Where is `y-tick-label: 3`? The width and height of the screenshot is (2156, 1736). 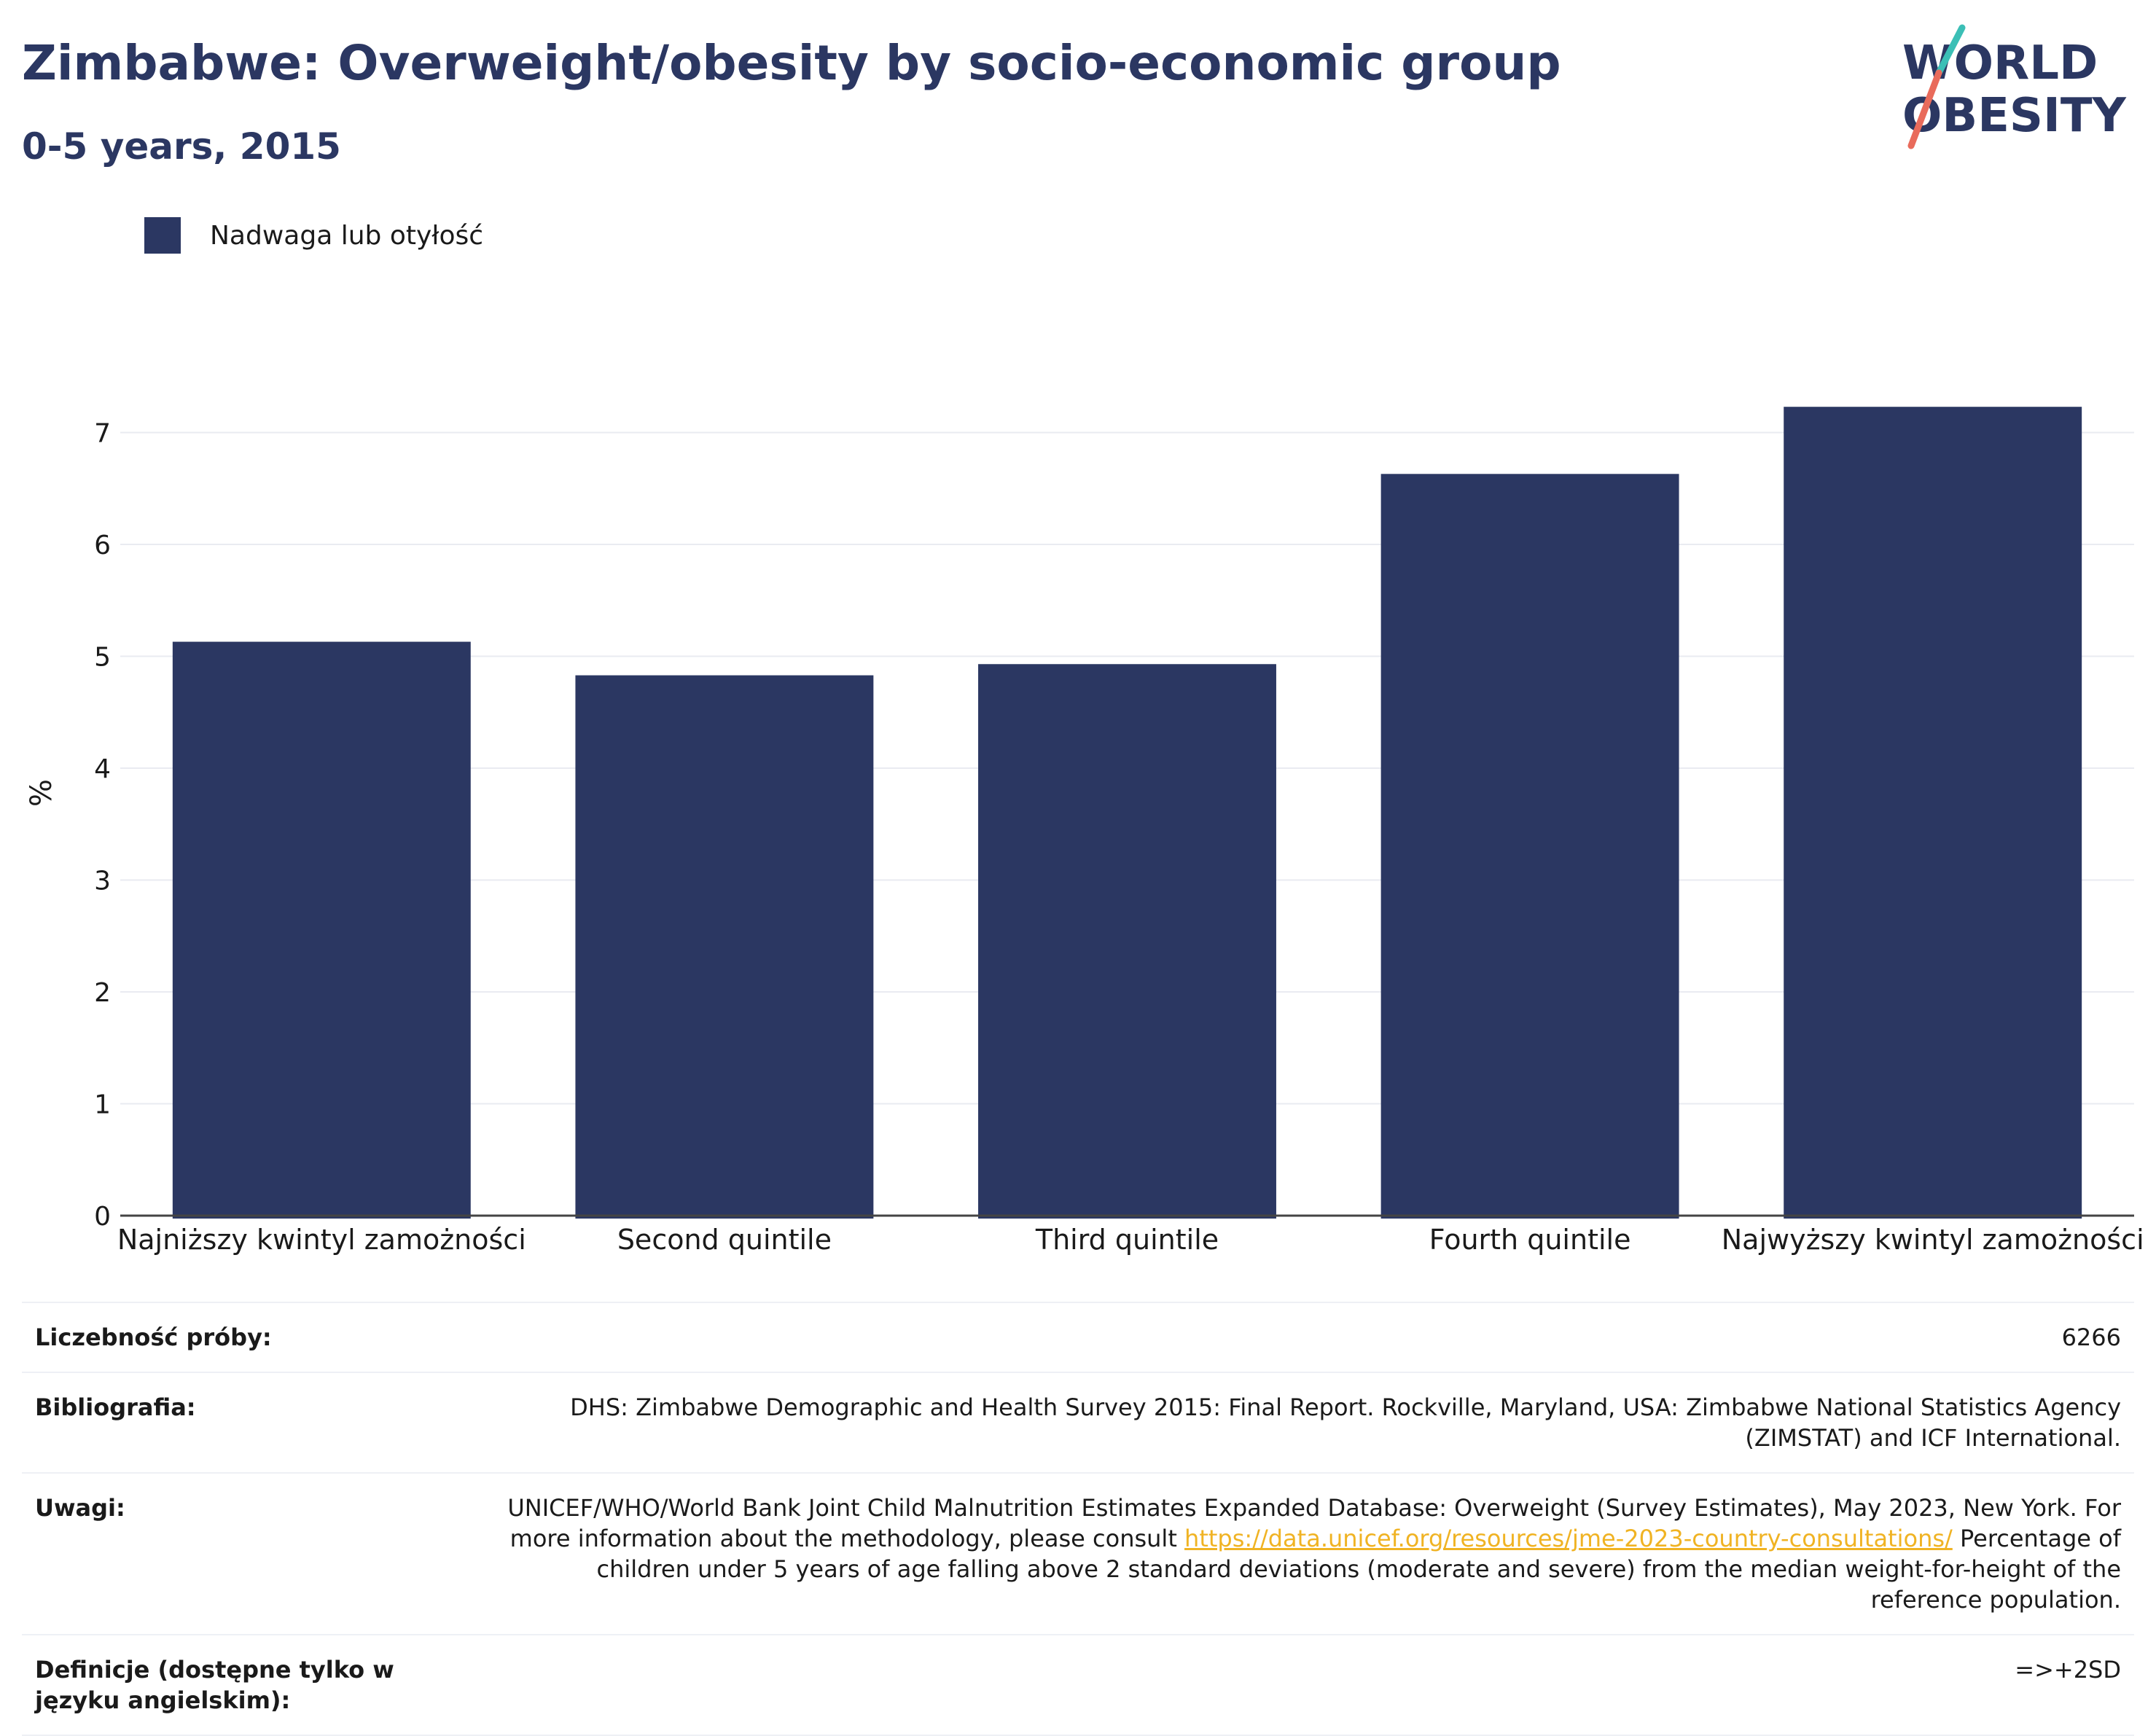
y-tick-label: 3 is located at coordinates (102, 881).